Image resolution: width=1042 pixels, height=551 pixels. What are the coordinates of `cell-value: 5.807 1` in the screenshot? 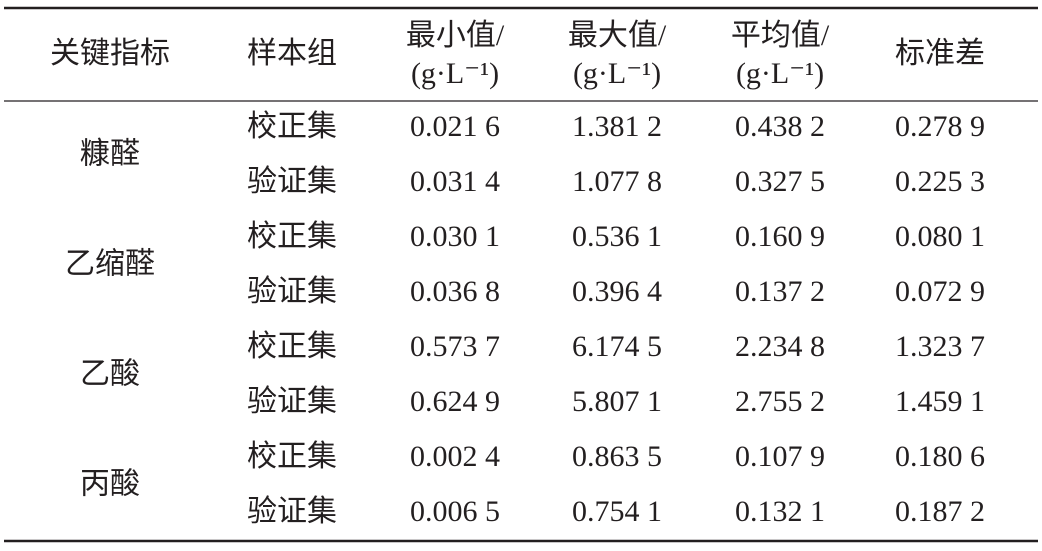 It's located at (617, 401).